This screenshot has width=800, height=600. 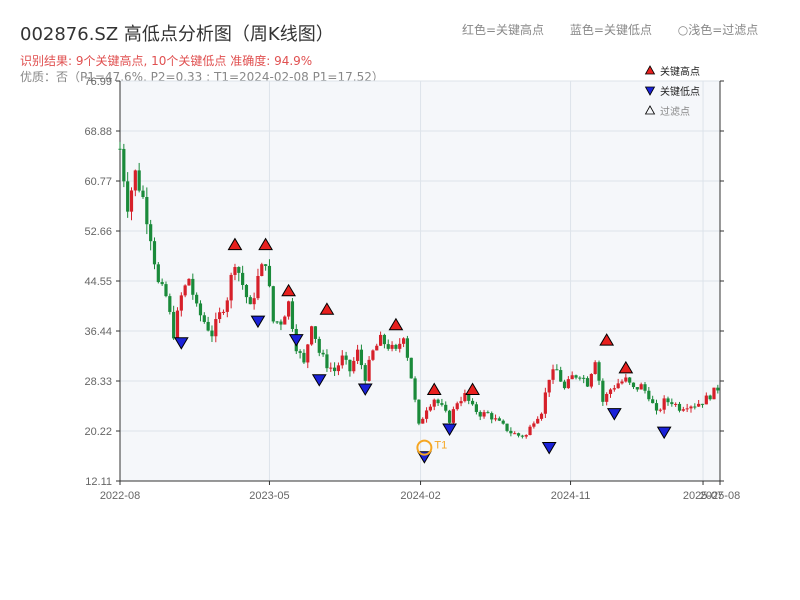 I want to click on x-tick-label: 2024-11, so click(x=571, y=496).